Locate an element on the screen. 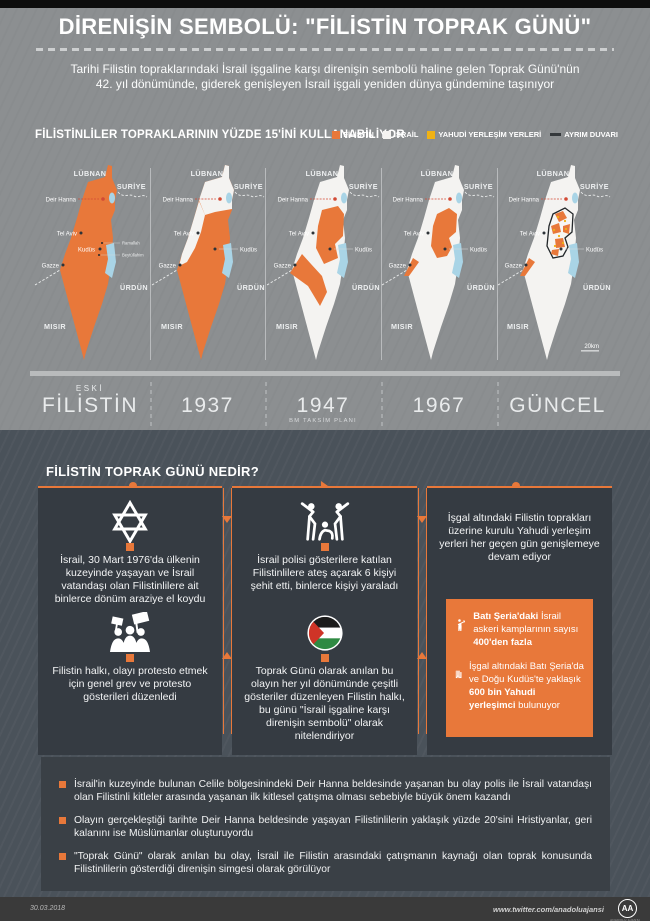 The height and width of the screenshot is (921, 650). legend-label: AYRIM DUVARI is located at coordinates (591, 134).